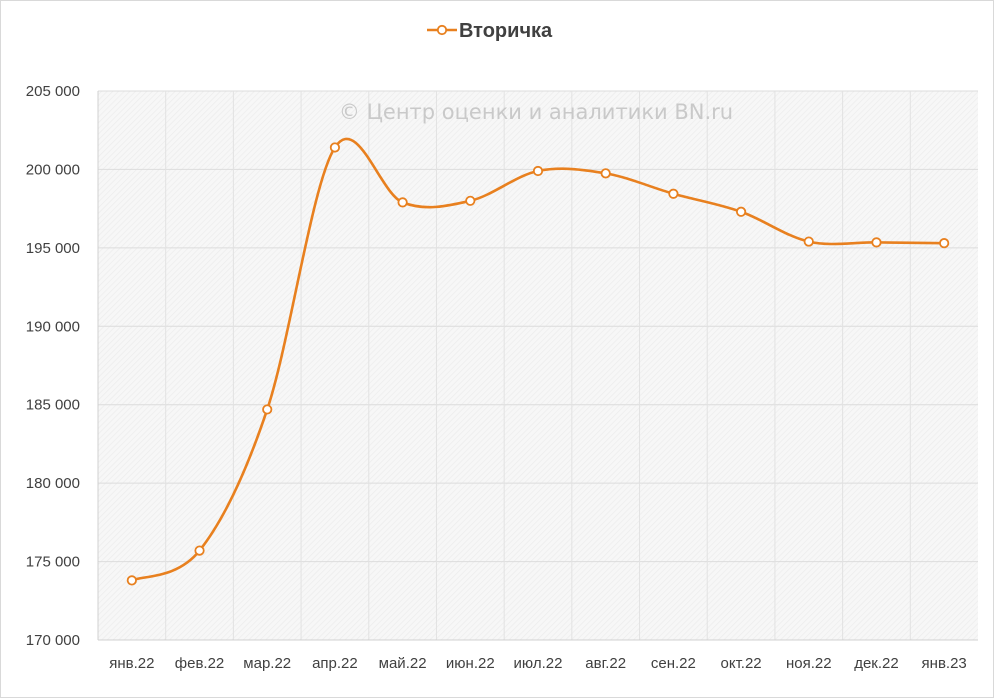  What do you see at coordinates (506, 31) in the screenshot?
I see `legend-label: Вторичка` at bounding box center [506, 31].